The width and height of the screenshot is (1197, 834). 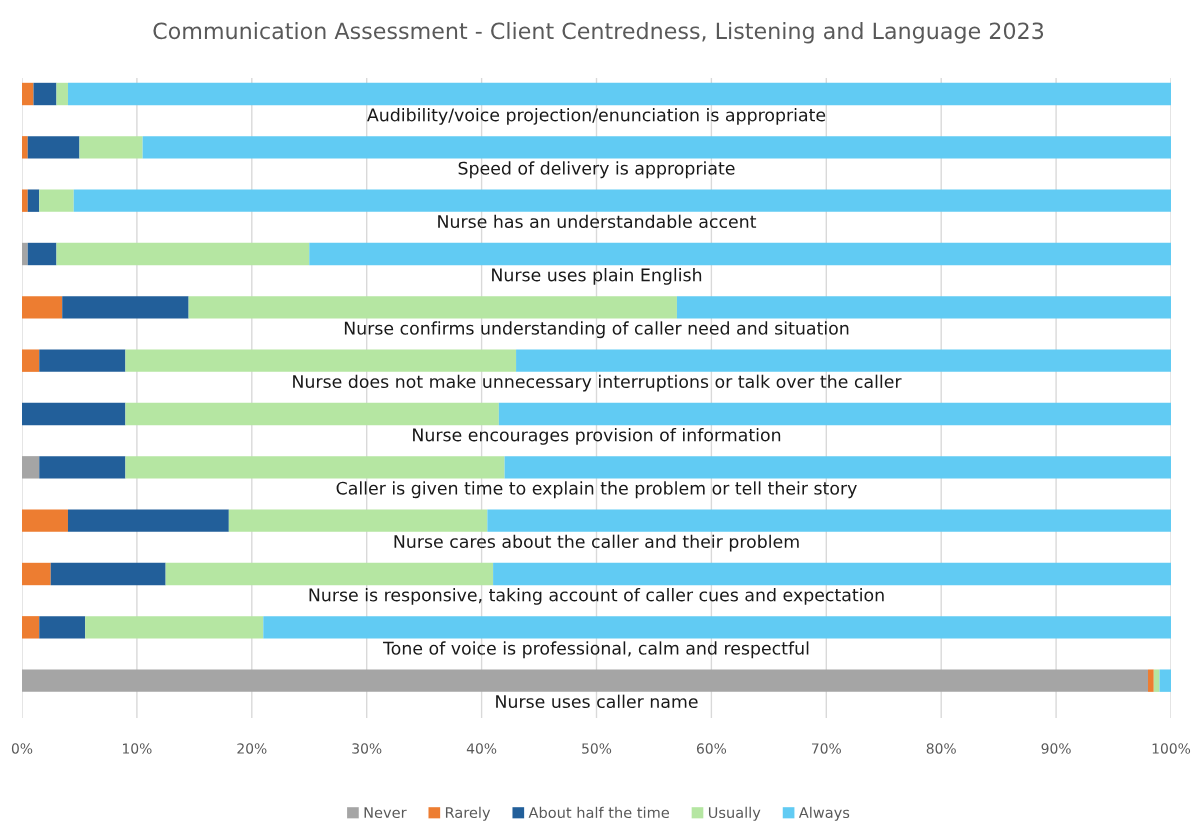 What do you see at coordinates (22, 748) in the screenshot?
I see `x-tick-label: 0%` at bounding box center [22, 748].